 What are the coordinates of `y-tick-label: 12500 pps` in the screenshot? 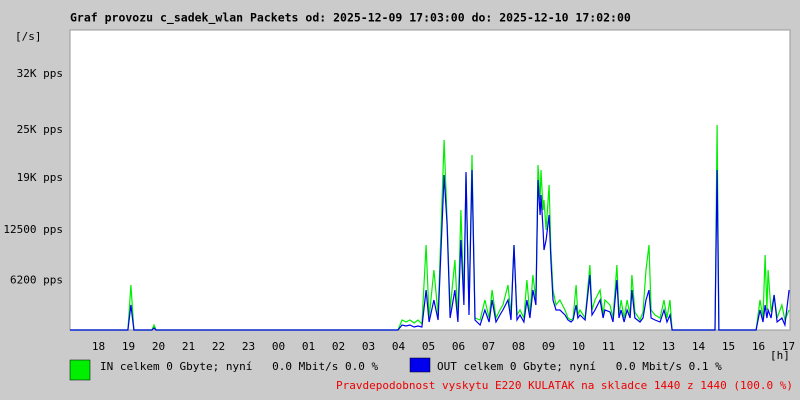 It's located at (33, 229).